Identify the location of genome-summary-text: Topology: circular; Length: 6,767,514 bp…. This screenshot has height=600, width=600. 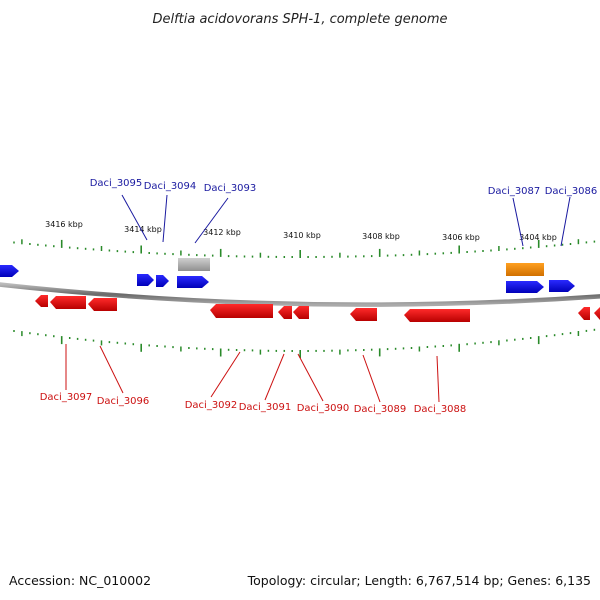
(419, 580).